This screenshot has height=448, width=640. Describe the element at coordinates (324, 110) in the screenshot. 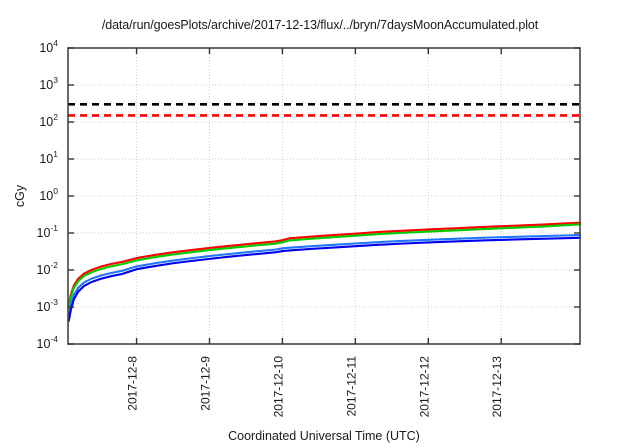

I see `threshold-lines-layer` at that location.